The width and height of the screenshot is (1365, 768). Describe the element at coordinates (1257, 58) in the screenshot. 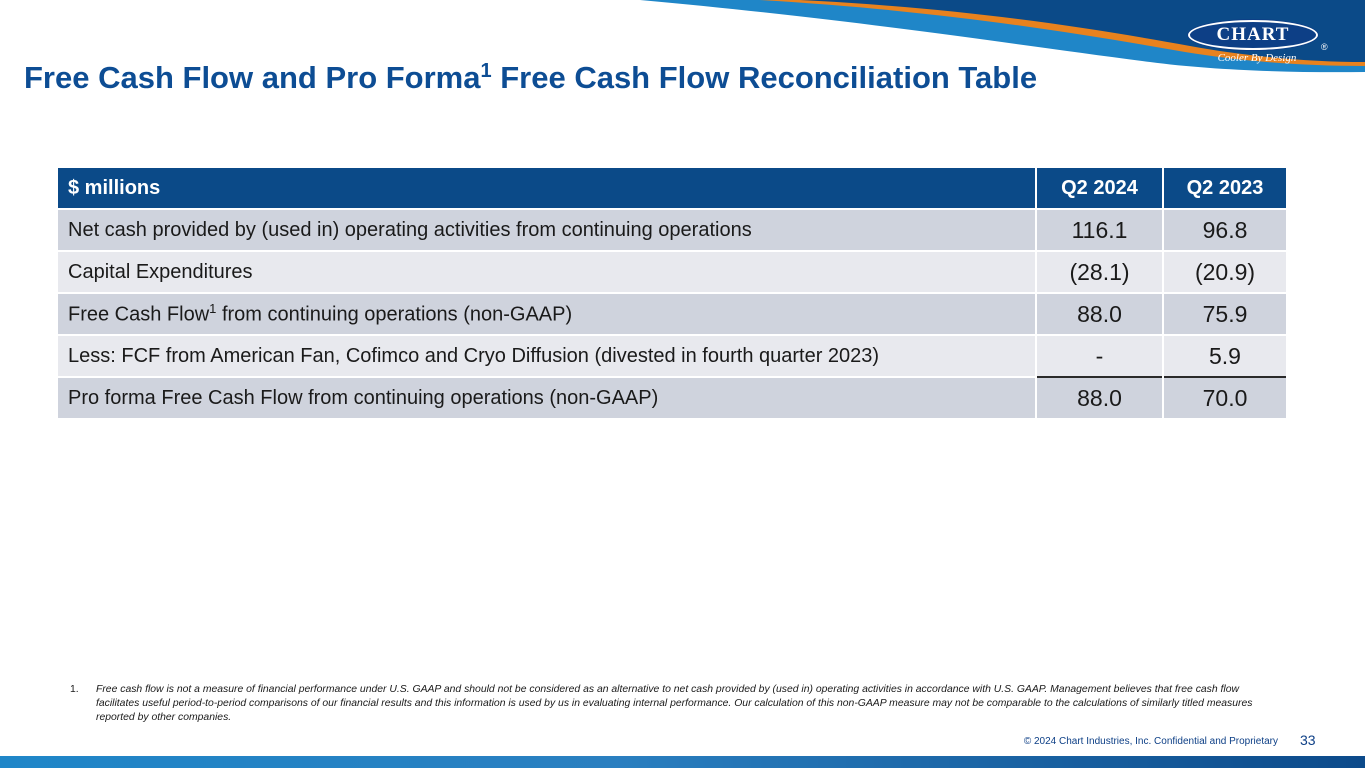

I see `logo-tagline: Cooler By Design` at that location.